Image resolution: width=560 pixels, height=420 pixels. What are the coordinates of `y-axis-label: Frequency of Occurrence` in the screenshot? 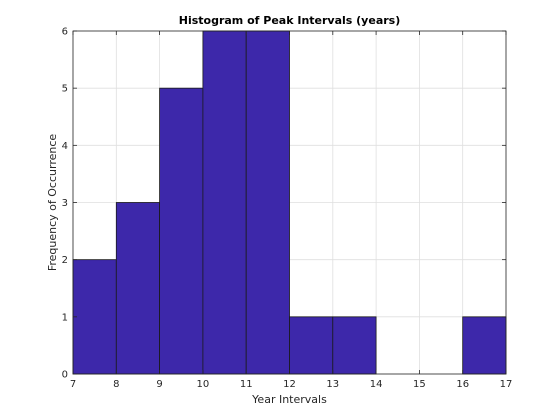 It's located at (52, 203).